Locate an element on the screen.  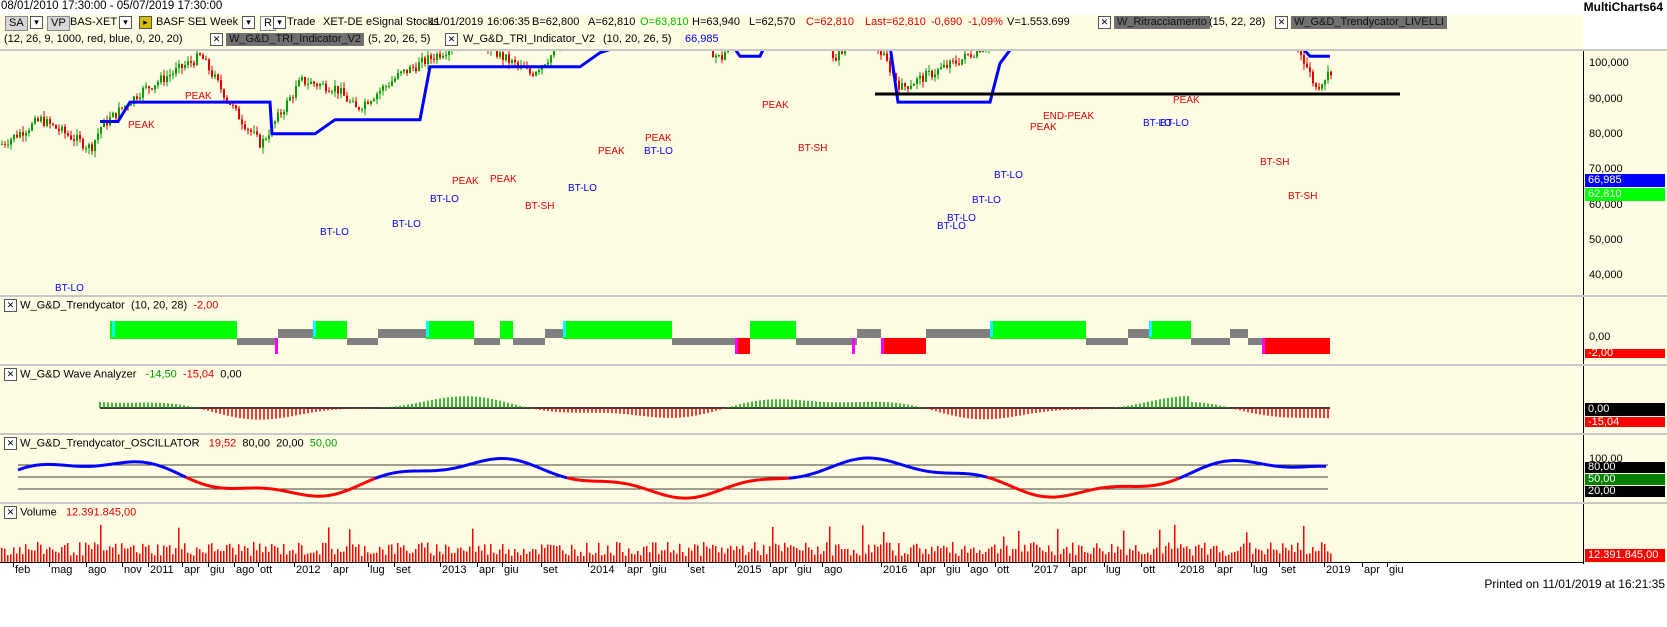
indicator-tri-v2-a: W_G&D_TRI_Indicator_V2 is located at coordinates (295, 39).